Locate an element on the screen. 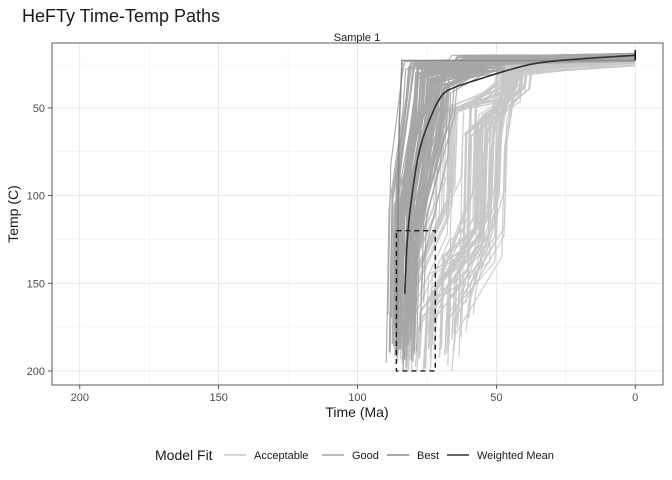  chart-title: HeFTy Time-Temp Paths is located at coordinates (121, 16).